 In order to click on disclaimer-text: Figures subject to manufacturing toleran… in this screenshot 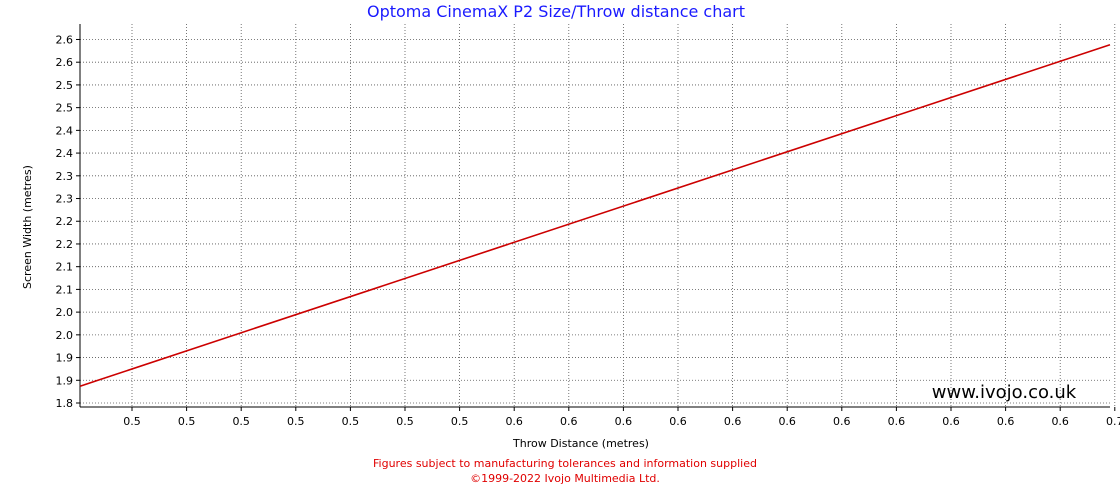, I will do `click(565, 463)`.